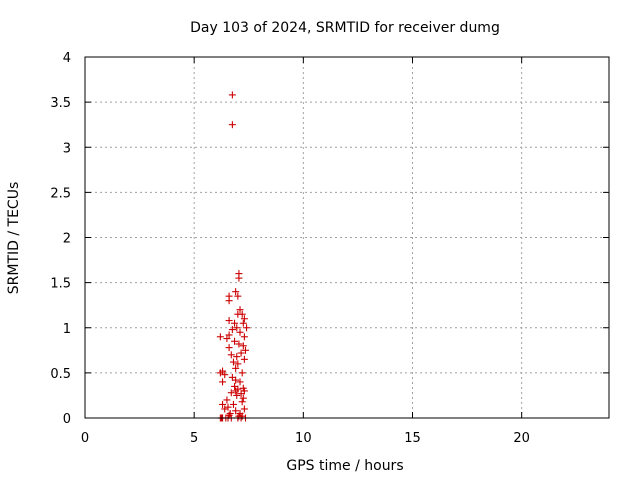 This screenshot has height=480, width=640. I want to click on x-tick-label: 15, so click(412, 438).